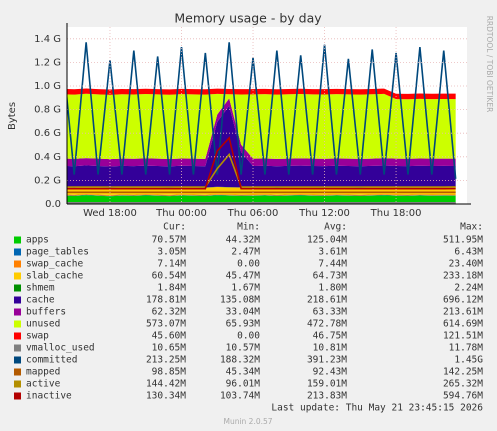 This screenshot has width=497, height=431. Describe the element at coordinates (166, 324) in the screenshot. I see `legend-stat: 573.07M` at that location.